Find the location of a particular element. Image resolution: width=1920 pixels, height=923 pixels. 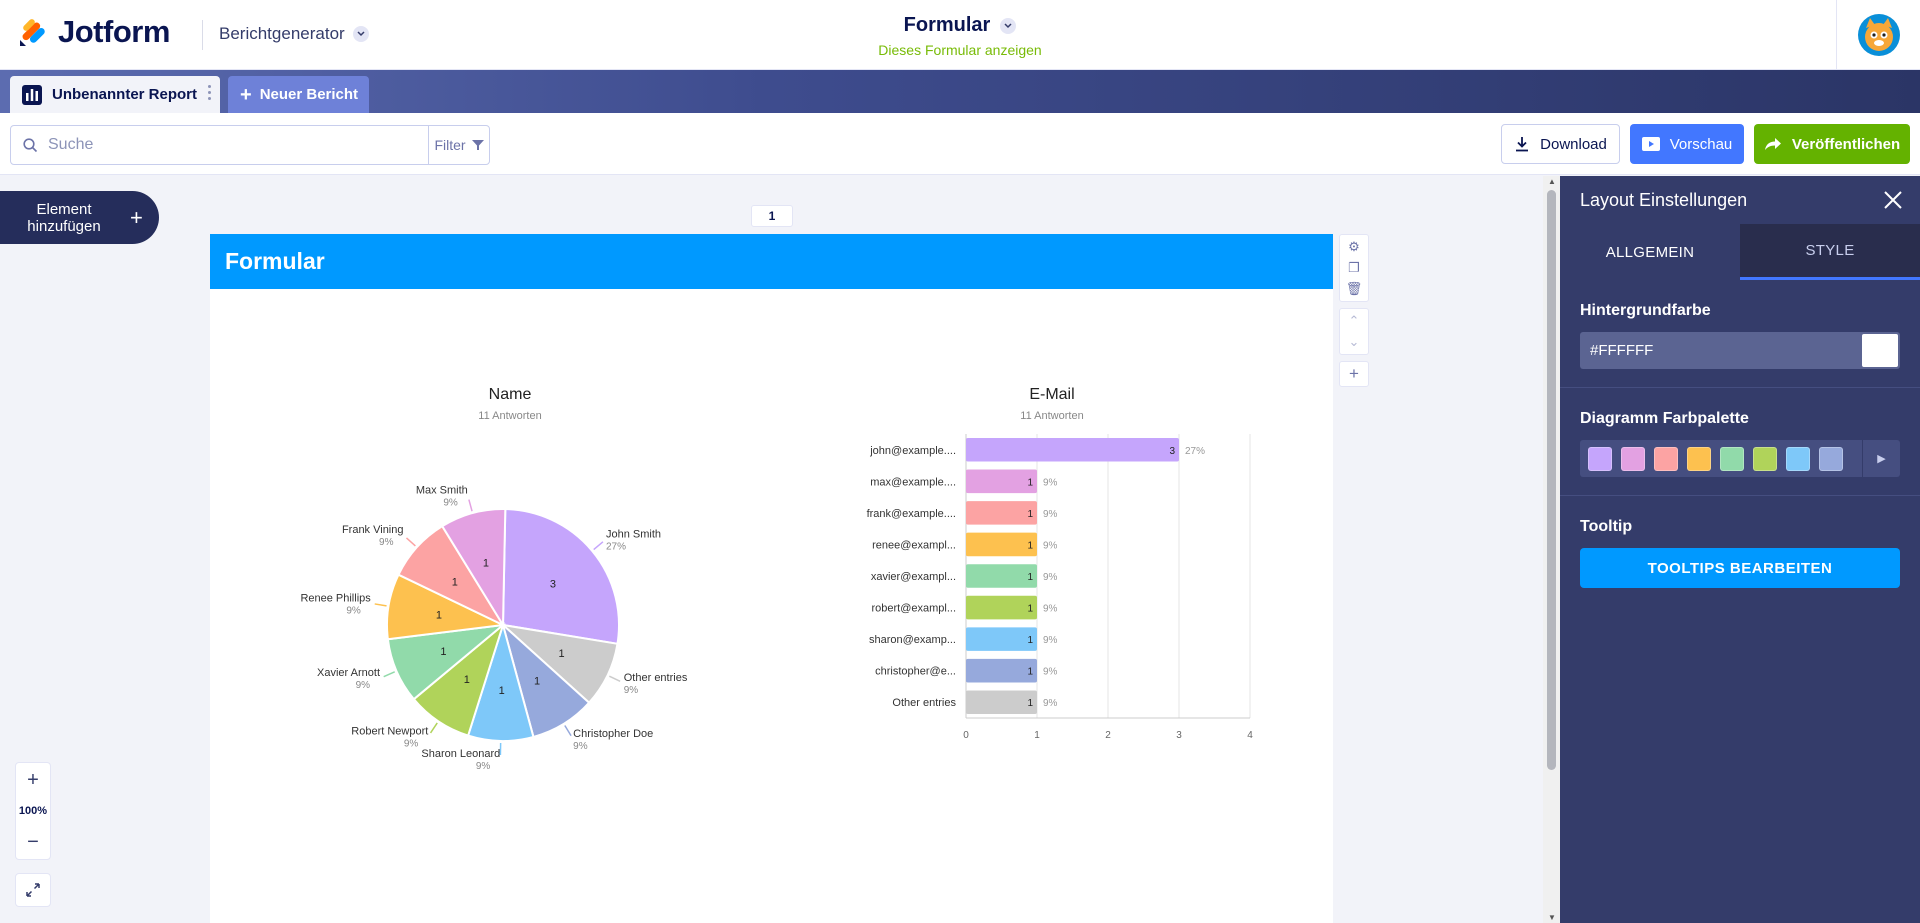

background-color-swatch is located at coordinates (1880, 350).